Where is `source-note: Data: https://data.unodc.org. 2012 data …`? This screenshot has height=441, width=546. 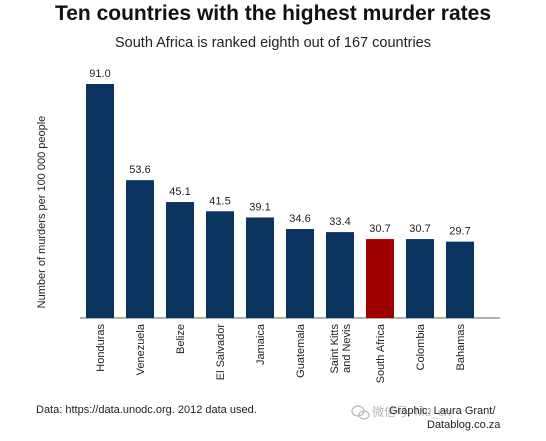 source-note: Data: https://data.unodc.org. 2012 data … is located at coordinates (146, 410).